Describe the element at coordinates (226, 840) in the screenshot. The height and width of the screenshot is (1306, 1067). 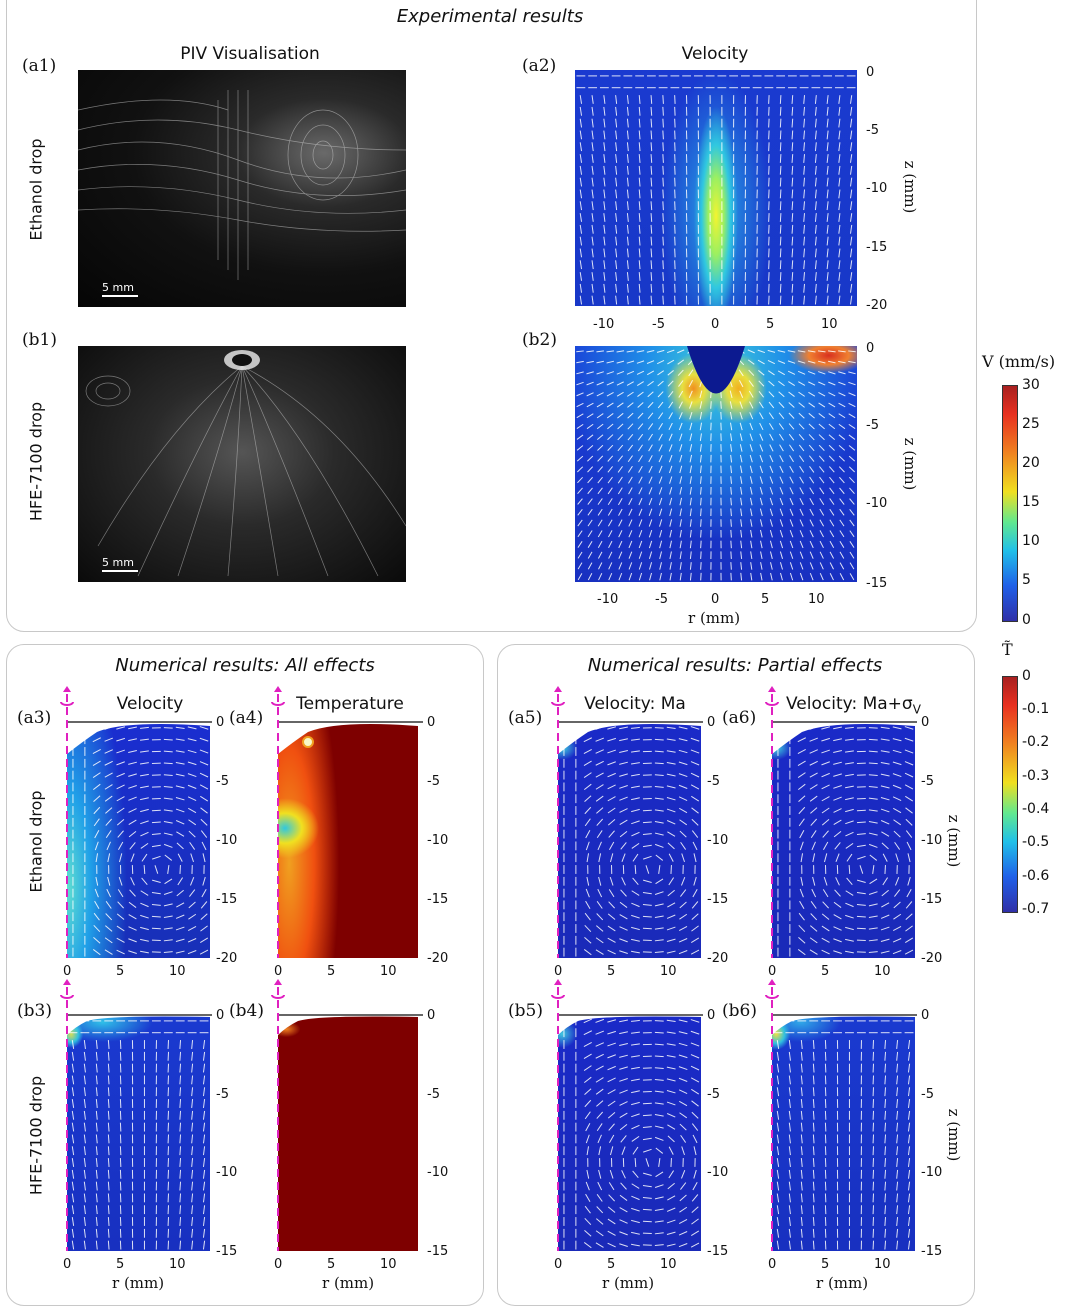
I see `z-tick: -10` at that location.